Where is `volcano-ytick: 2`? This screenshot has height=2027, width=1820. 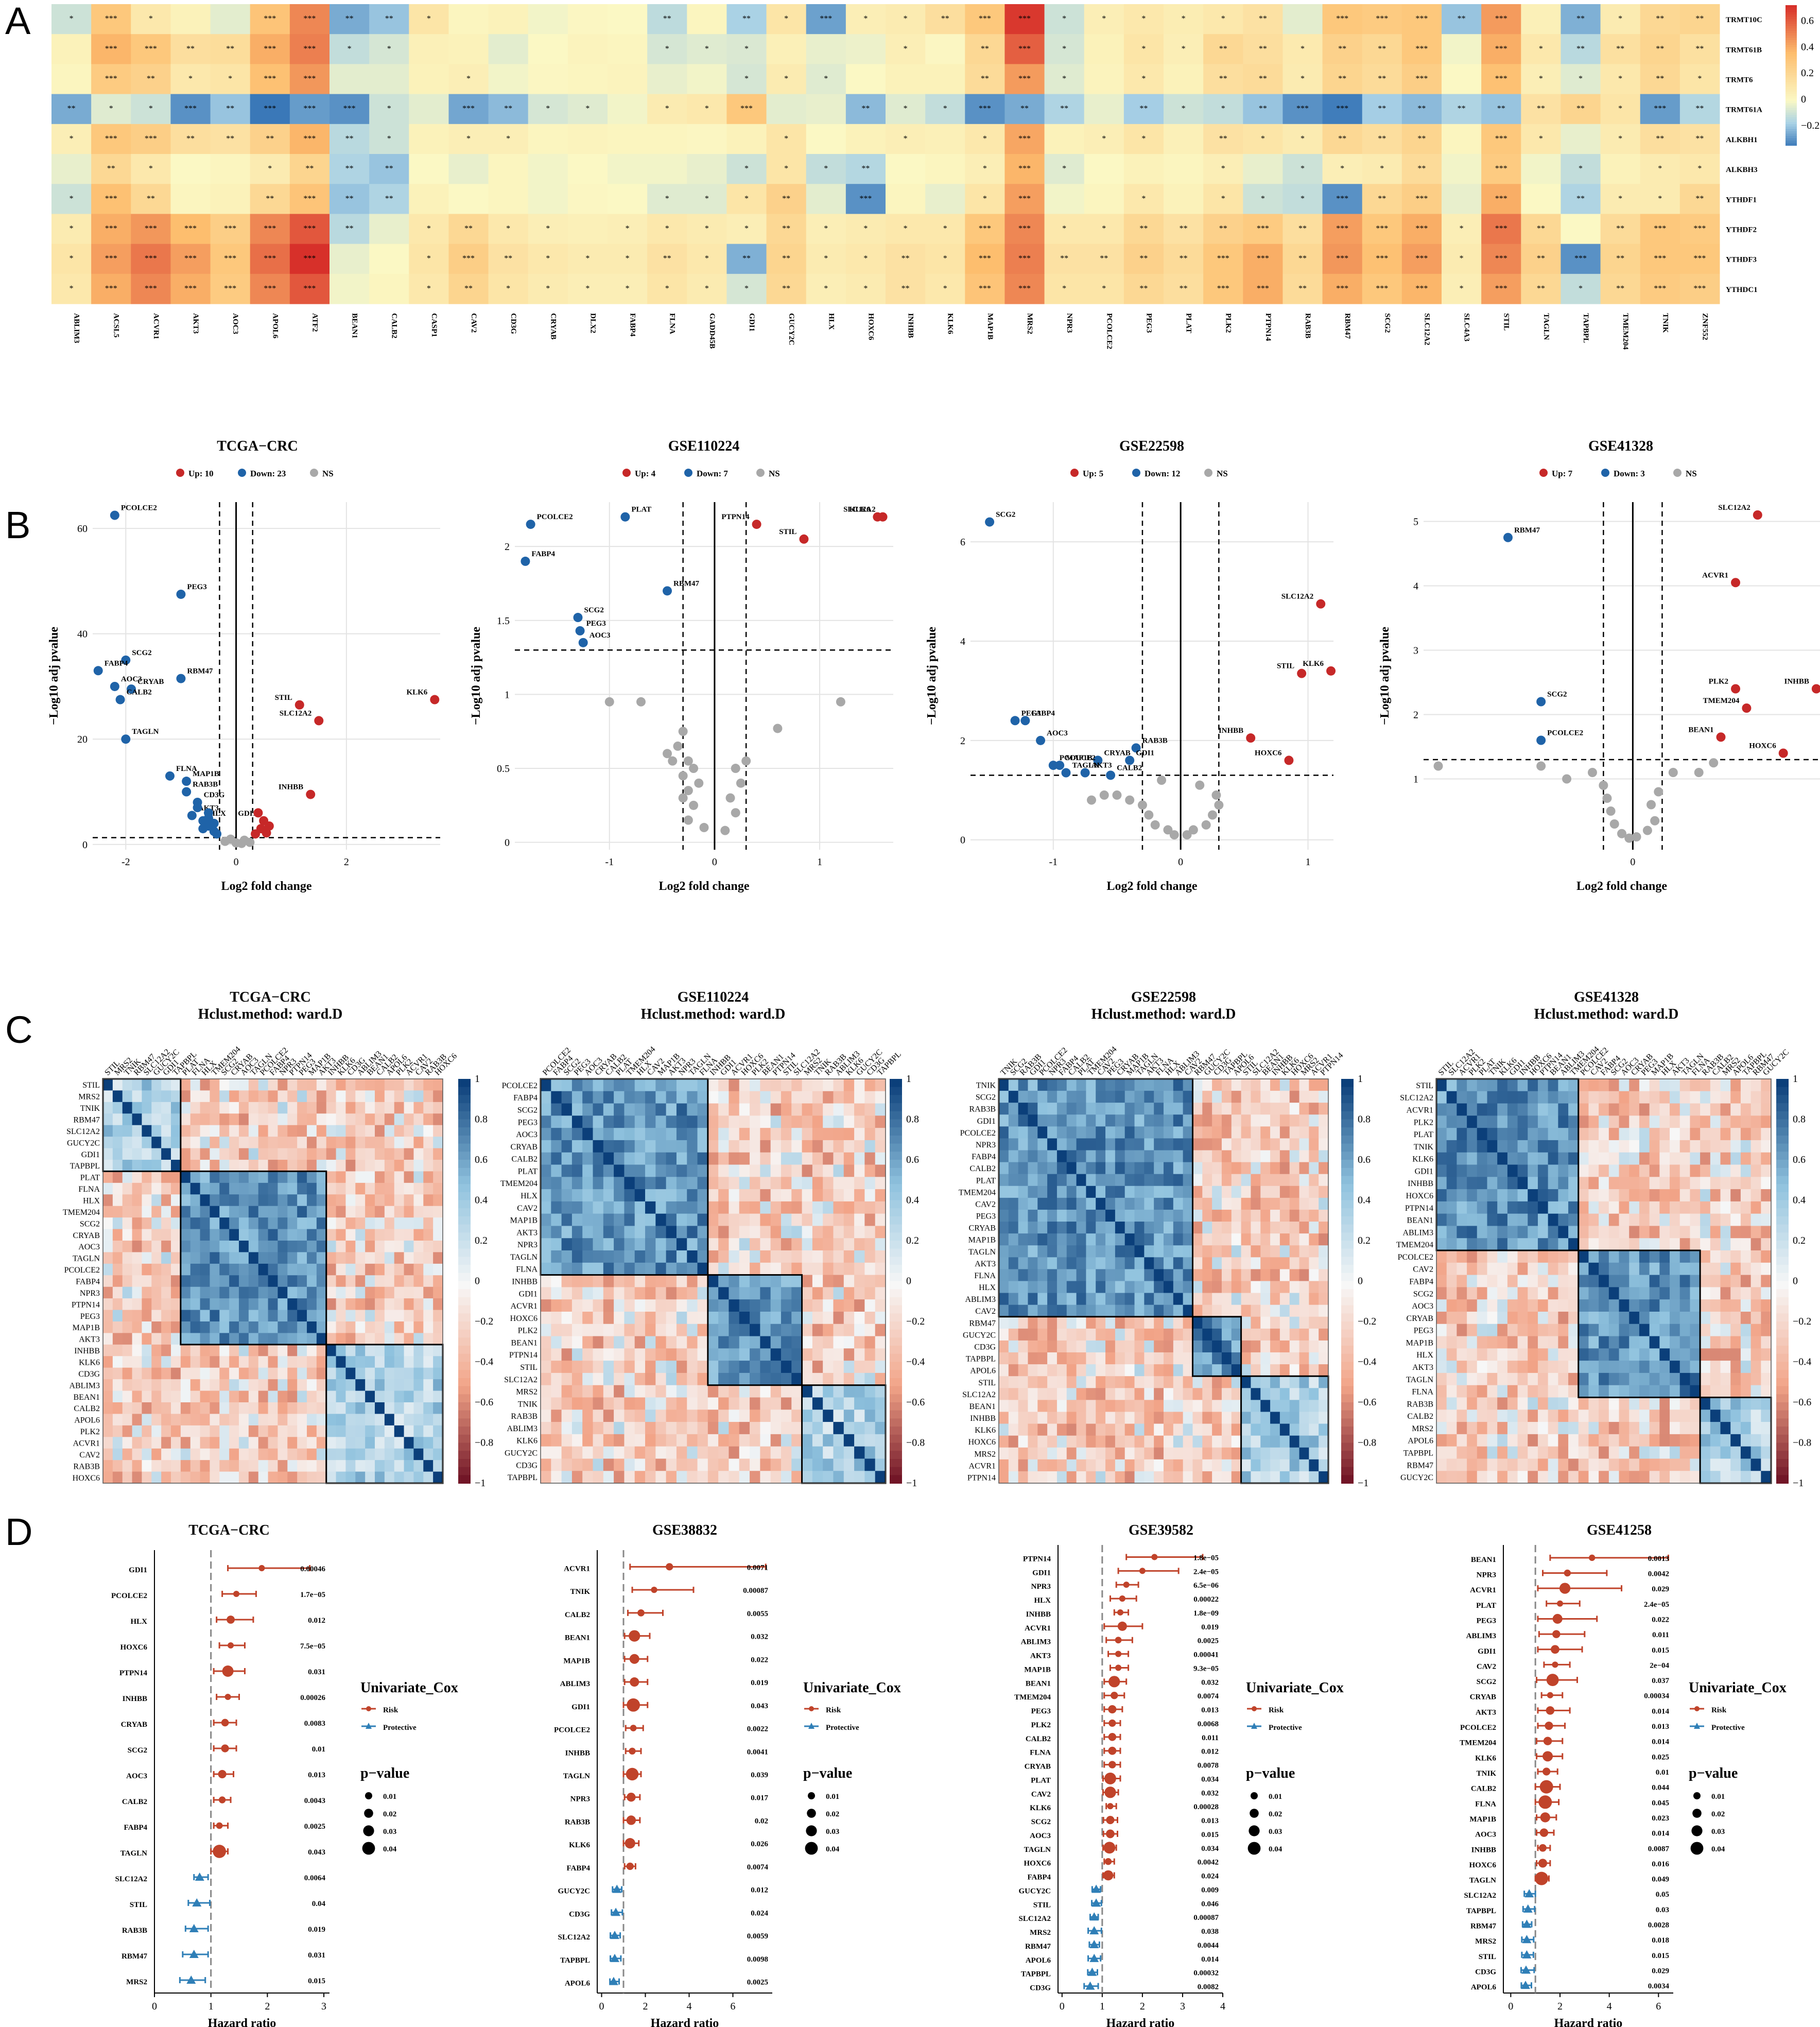 volcano-ytick: 2 is located at coordinates (962, 741).